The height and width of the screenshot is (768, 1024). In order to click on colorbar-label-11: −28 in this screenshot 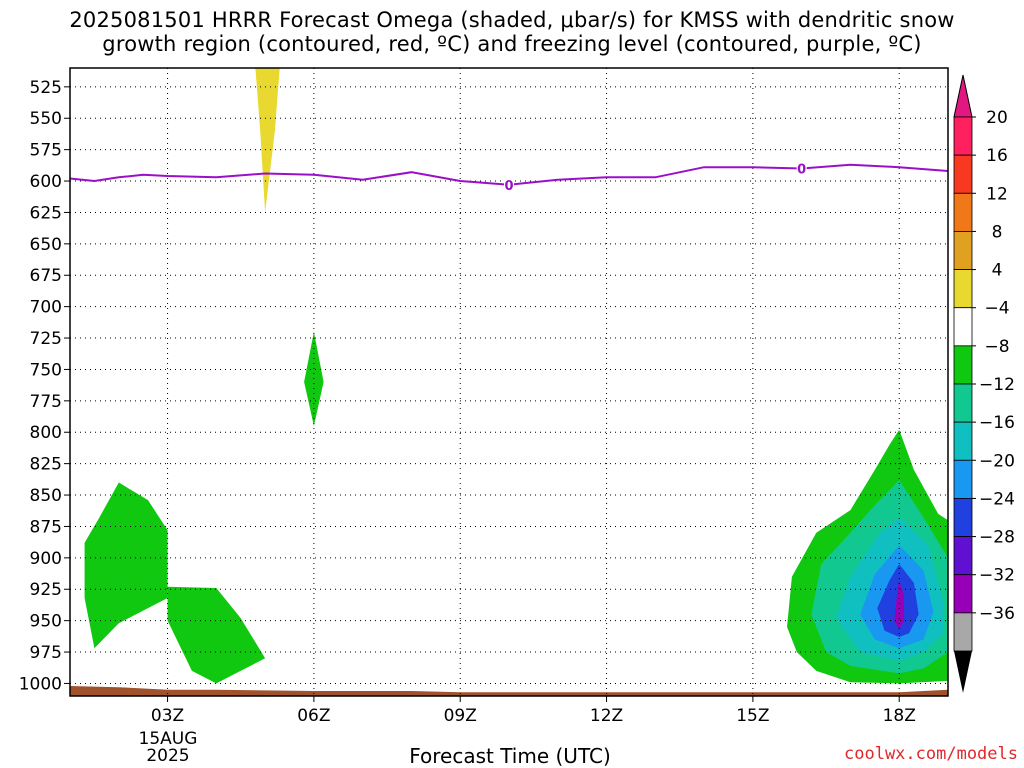, I will do `click(997, 538)`.